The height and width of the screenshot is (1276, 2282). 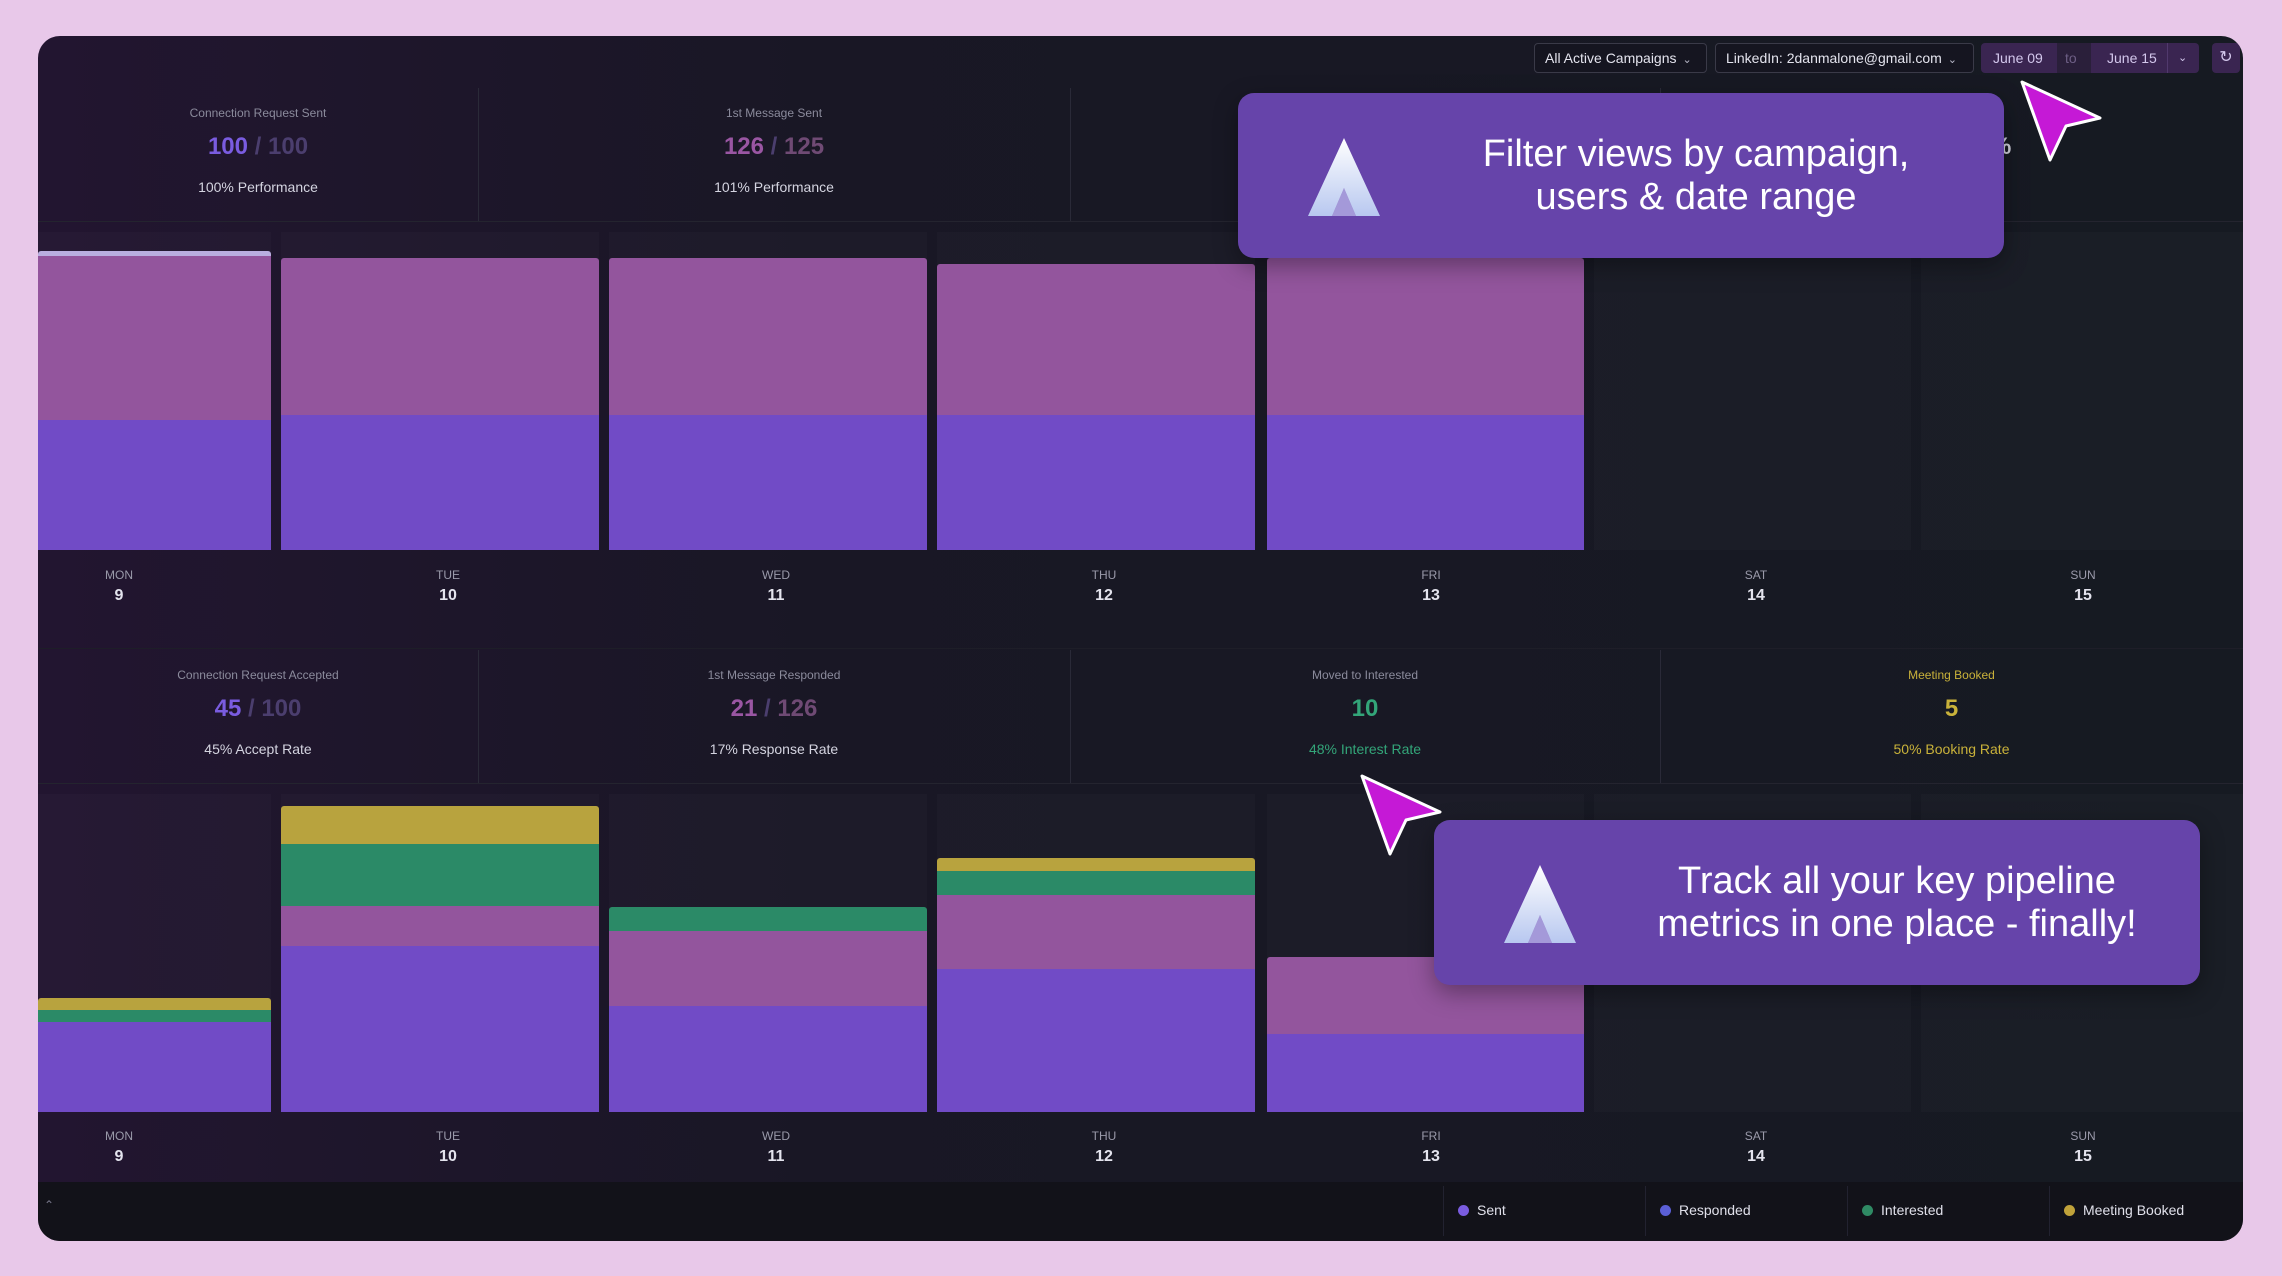 I want to click on date-range-picker: June 09 to June 15 ⌄, so click(x=2090, y=58).